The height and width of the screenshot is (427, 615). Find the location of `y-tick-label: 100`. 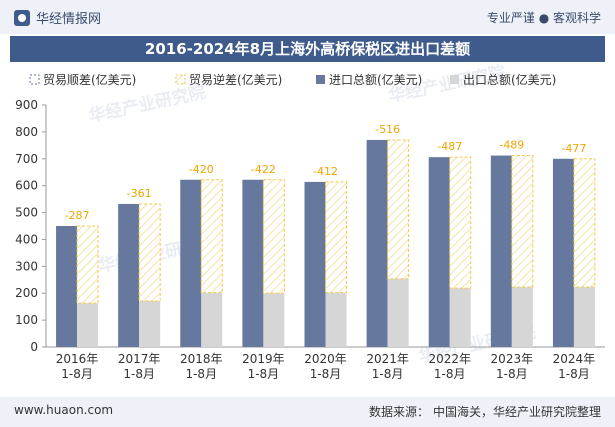

y-tick-label: 100 is located at coordinates (26, 320).